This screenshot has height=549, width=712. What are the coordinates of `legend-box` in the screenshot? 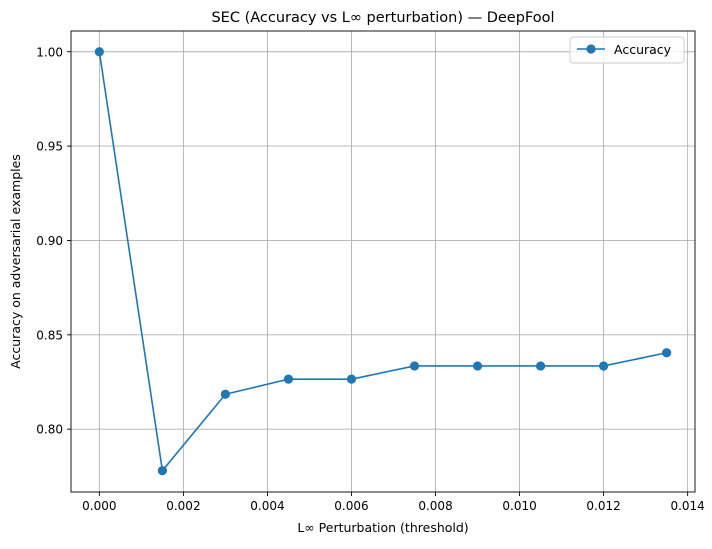 It's located at (627, 50).